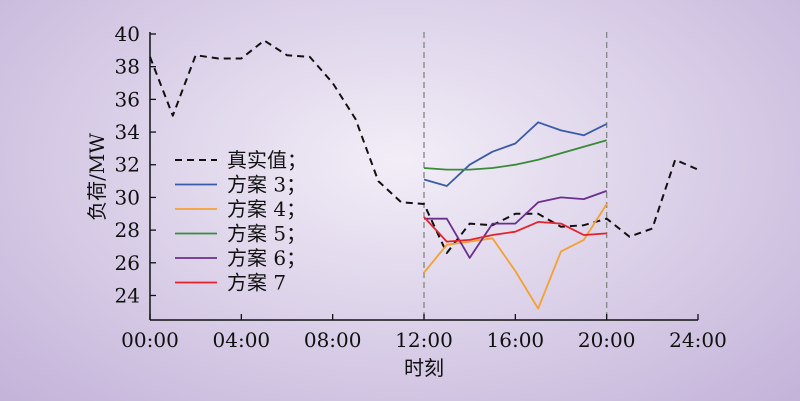  What do you see at coordinates (127, 99) in the screenshot?
I see `y-tick-label: 36` at bounding box center [127, 99].